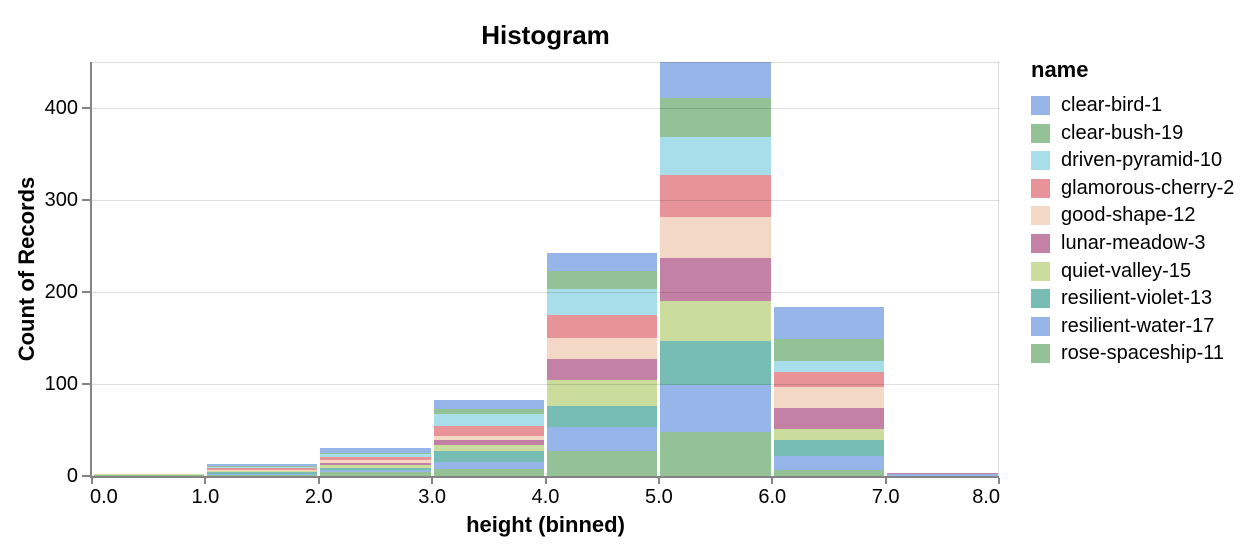 The height and width of the screenshot is (558, 1252). What do you see at coordinates (545, 524) in the screenshot?
I see `x-axis-title: height (binned)` at bounding box center [545, 524].